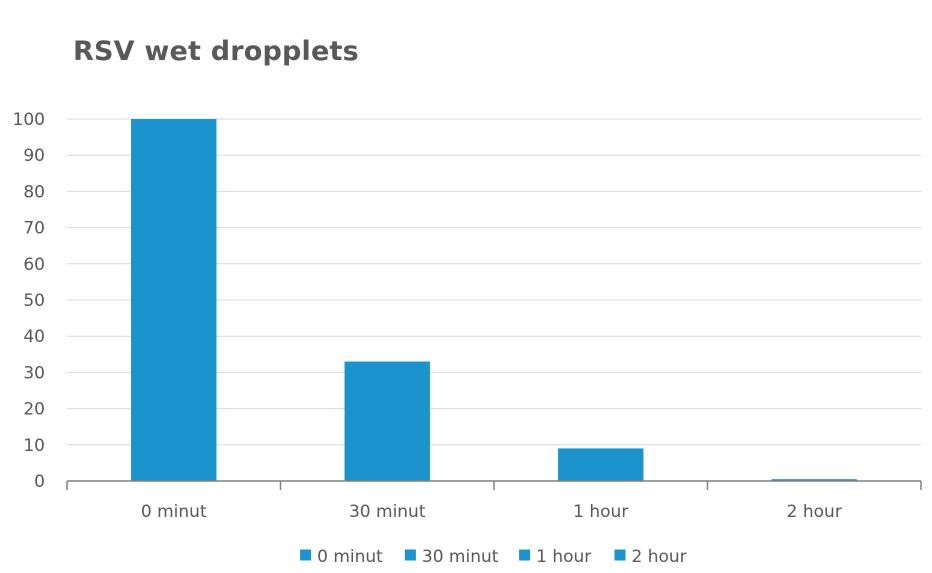  I want to click on y-tick-label: 30, so click(34, 373).